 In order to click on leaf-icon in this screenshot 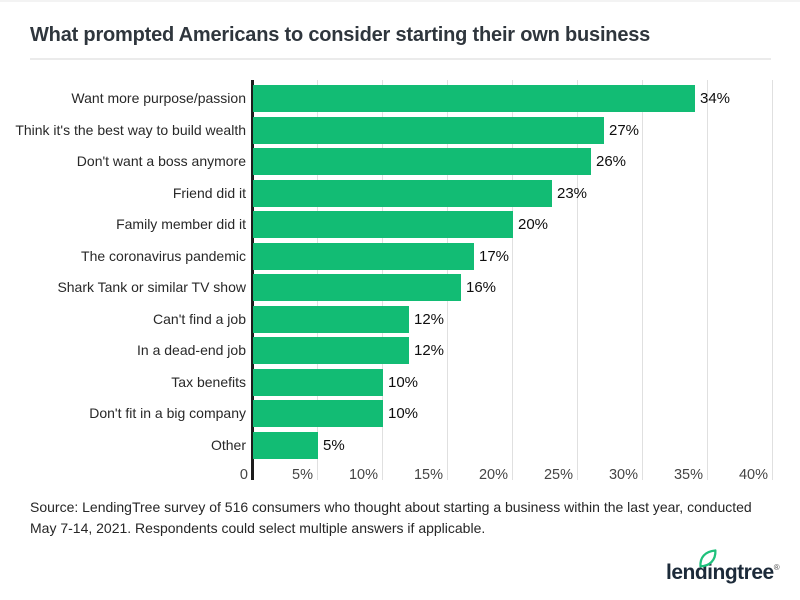, I will do `click(708, 558)`.